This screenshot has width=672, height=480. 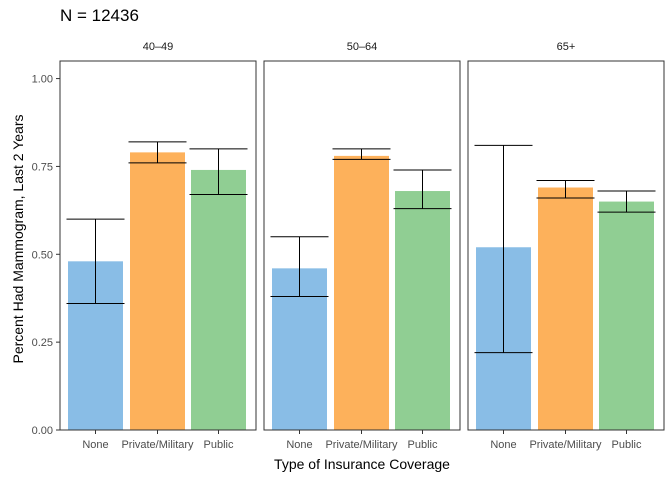 What do you see at coordinates (18, 239) in the screenshot?
I see `y-axis-title: Percent Had Mammogram, Last 2 Years` at bounding box center [18, 239].